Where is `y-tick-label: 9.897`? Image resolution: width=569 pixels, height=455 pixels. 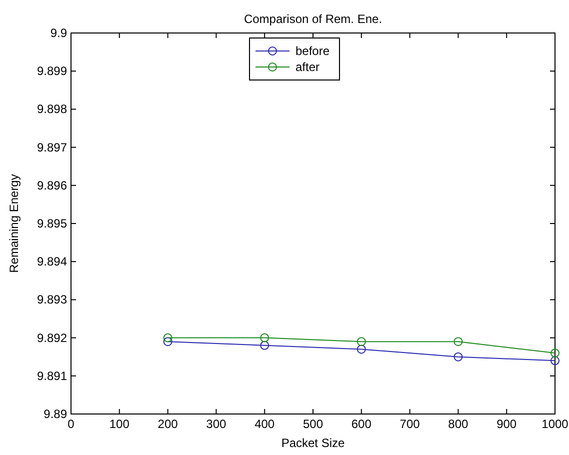
y-tick-label: 9.897 is located at coordinates (52, 147).